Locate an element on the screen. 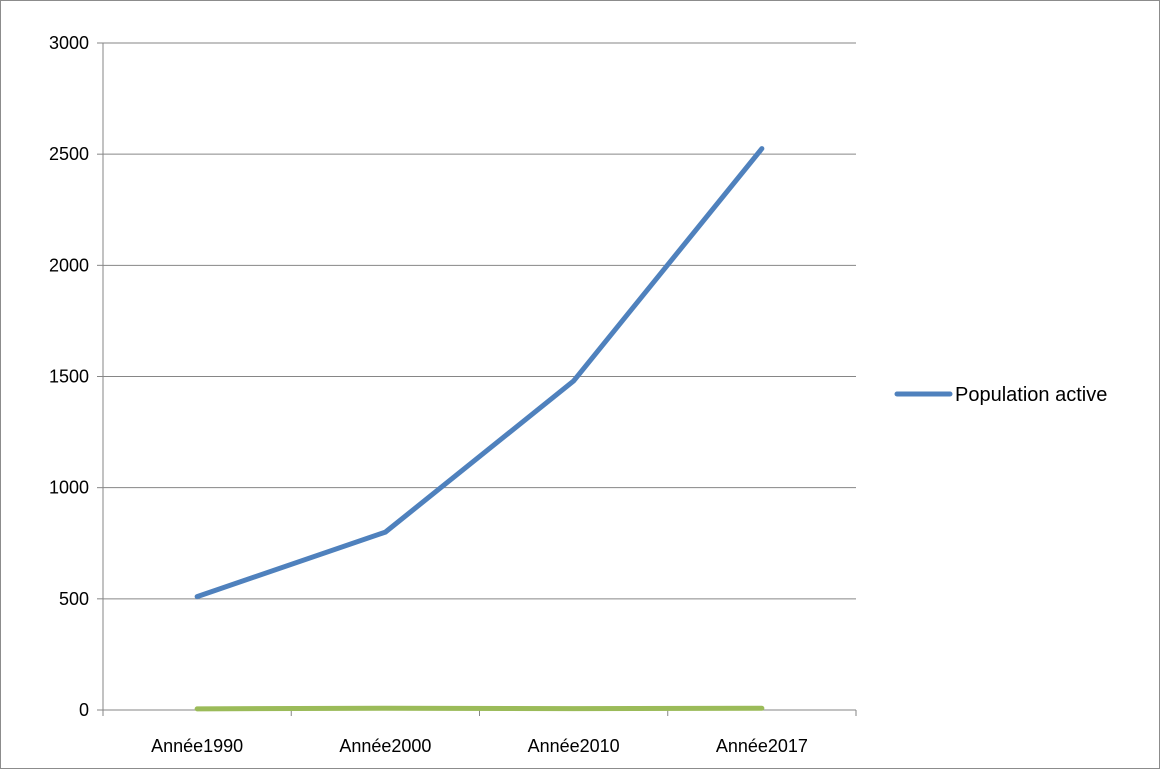 The image size is (1160, 774). y-tick-label: 2500 is located at coordinates (69, 154).